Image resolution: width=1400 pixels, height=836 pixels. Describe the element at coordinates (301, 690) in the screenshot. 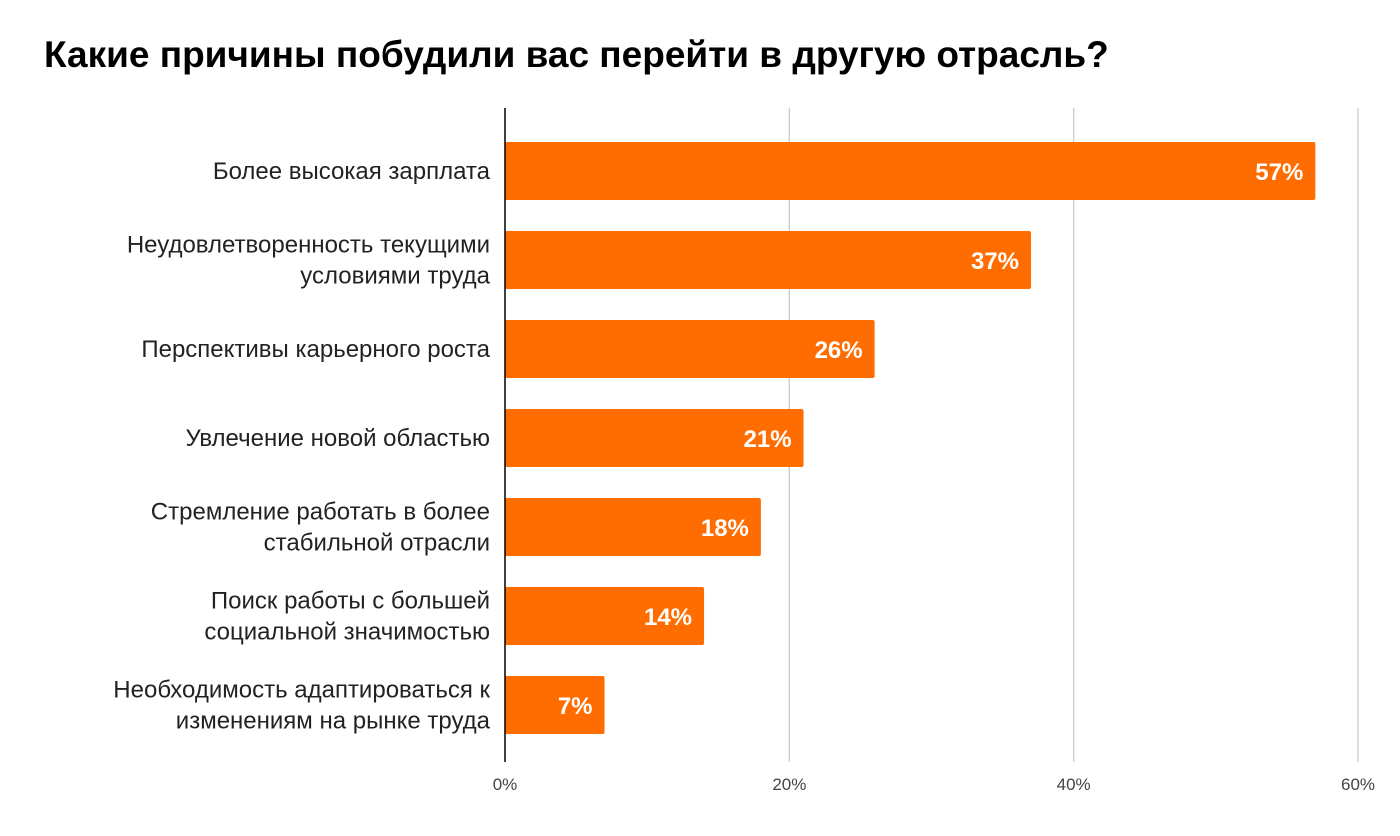

I see `category-label: Необходимость адаптироваться к` at that location.